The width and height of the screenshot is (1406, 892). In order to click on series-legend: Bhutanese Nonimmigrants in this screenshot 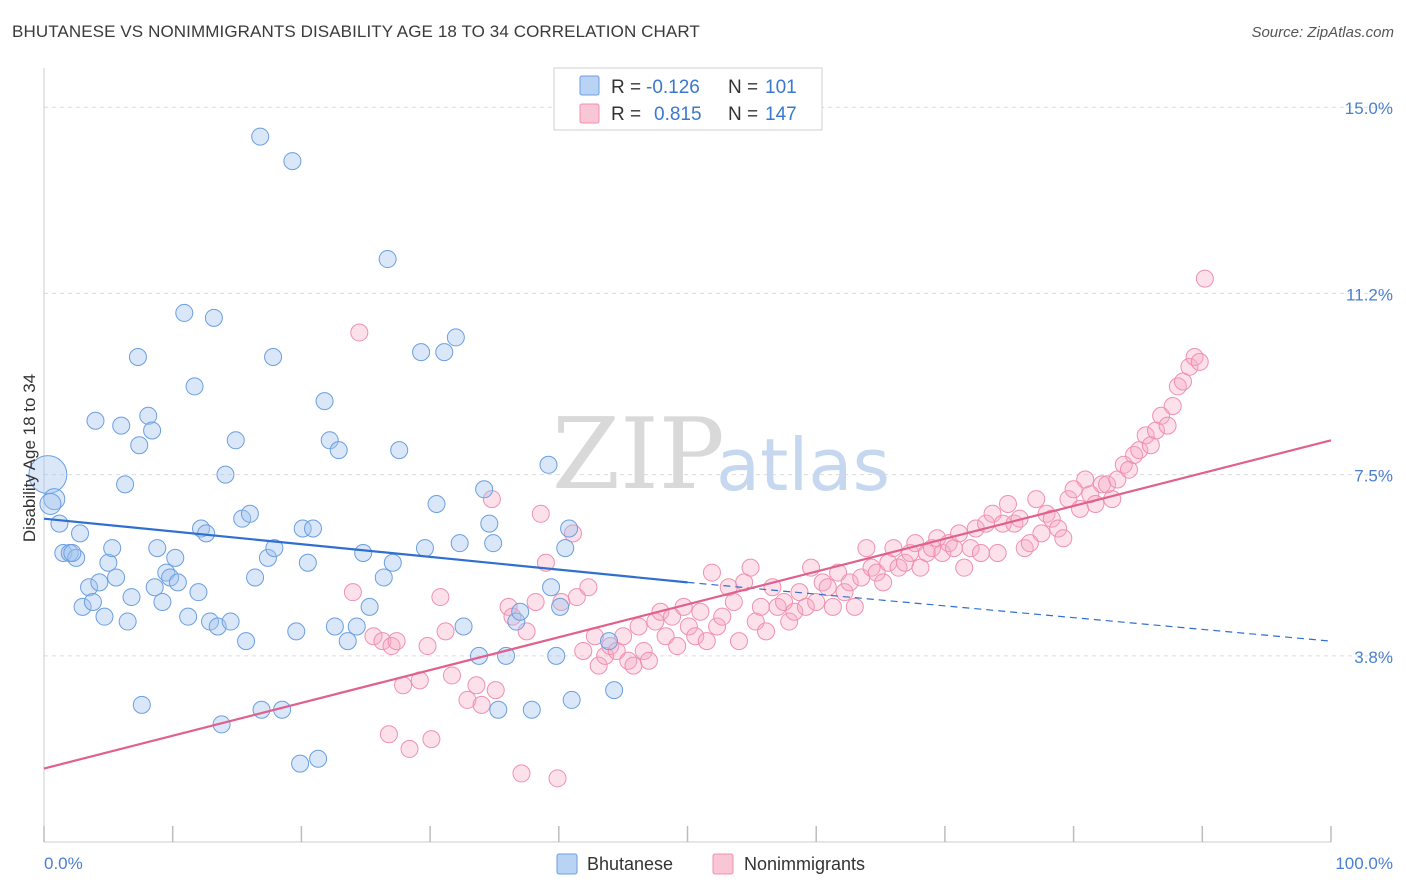, I will do `click(710, 864)`.